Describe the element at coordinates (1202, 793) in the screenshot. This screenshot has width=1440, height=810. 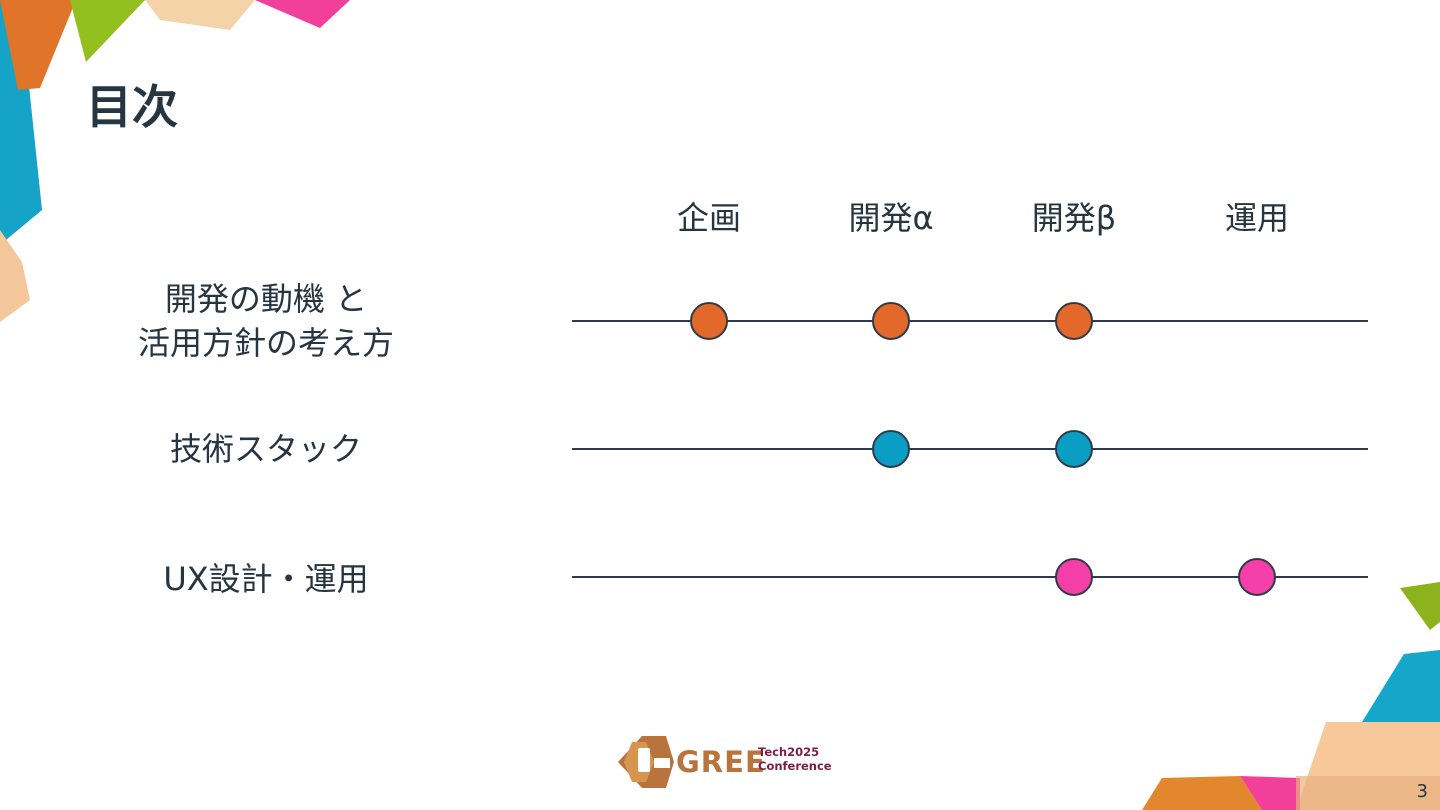
I see `deco-orange-bottom` at that location.